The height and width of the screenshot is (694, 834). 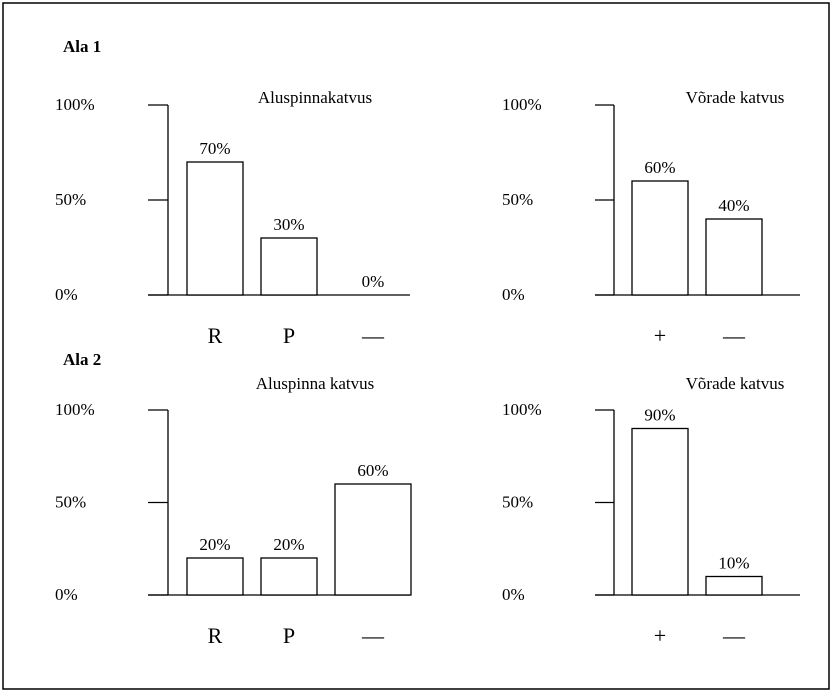 What do you see at coordinates (733, 563) in the screenshot?
I see `value-label: 10%` at bounding box center [733, 563].